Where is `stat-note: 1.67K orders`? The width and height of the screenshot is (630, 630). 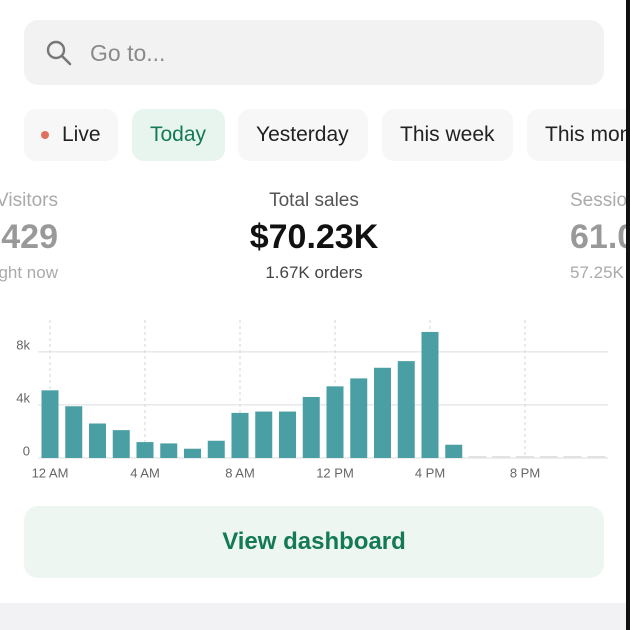
stat-note: 1.67K orders is located at coordinates (314, 272).